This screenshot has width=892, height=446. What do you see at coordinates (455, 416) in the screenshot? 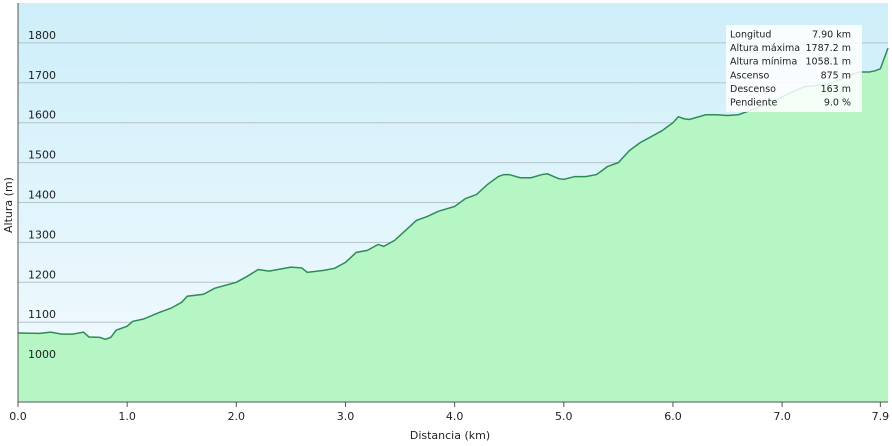
I see `x-tick-label: 4.0` at bounding box center [455, 416].